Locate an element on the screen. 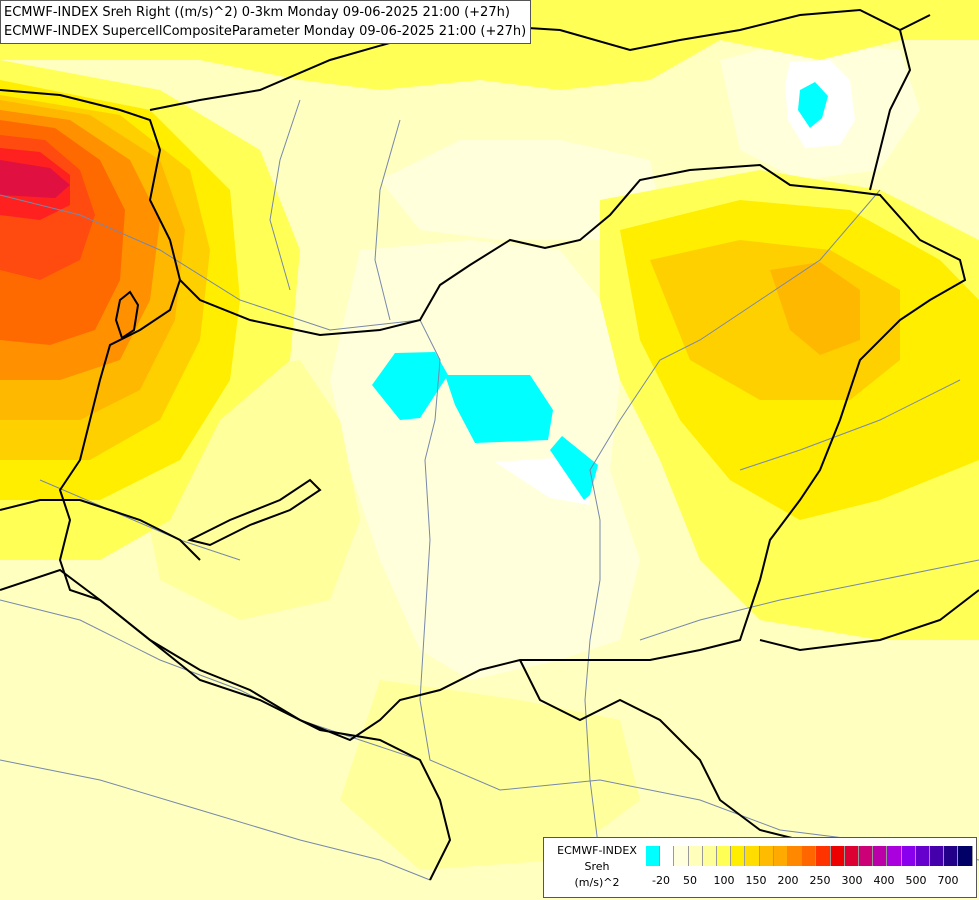 Image resolution: width=979 pixels, height=900 pixels. border-austria-slovenia is located at coordinates (100, 530).